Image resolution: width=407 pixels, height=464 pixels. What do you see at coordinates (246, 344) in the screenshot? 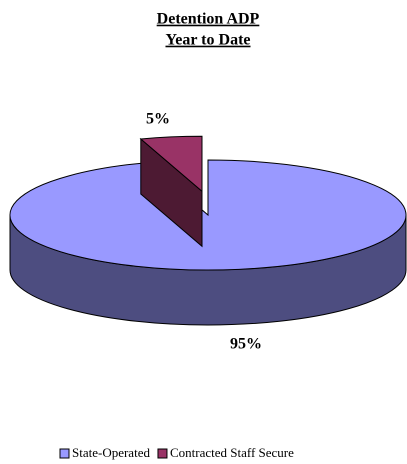
I see `data-label: 95%` at bounding box center [246, 344].